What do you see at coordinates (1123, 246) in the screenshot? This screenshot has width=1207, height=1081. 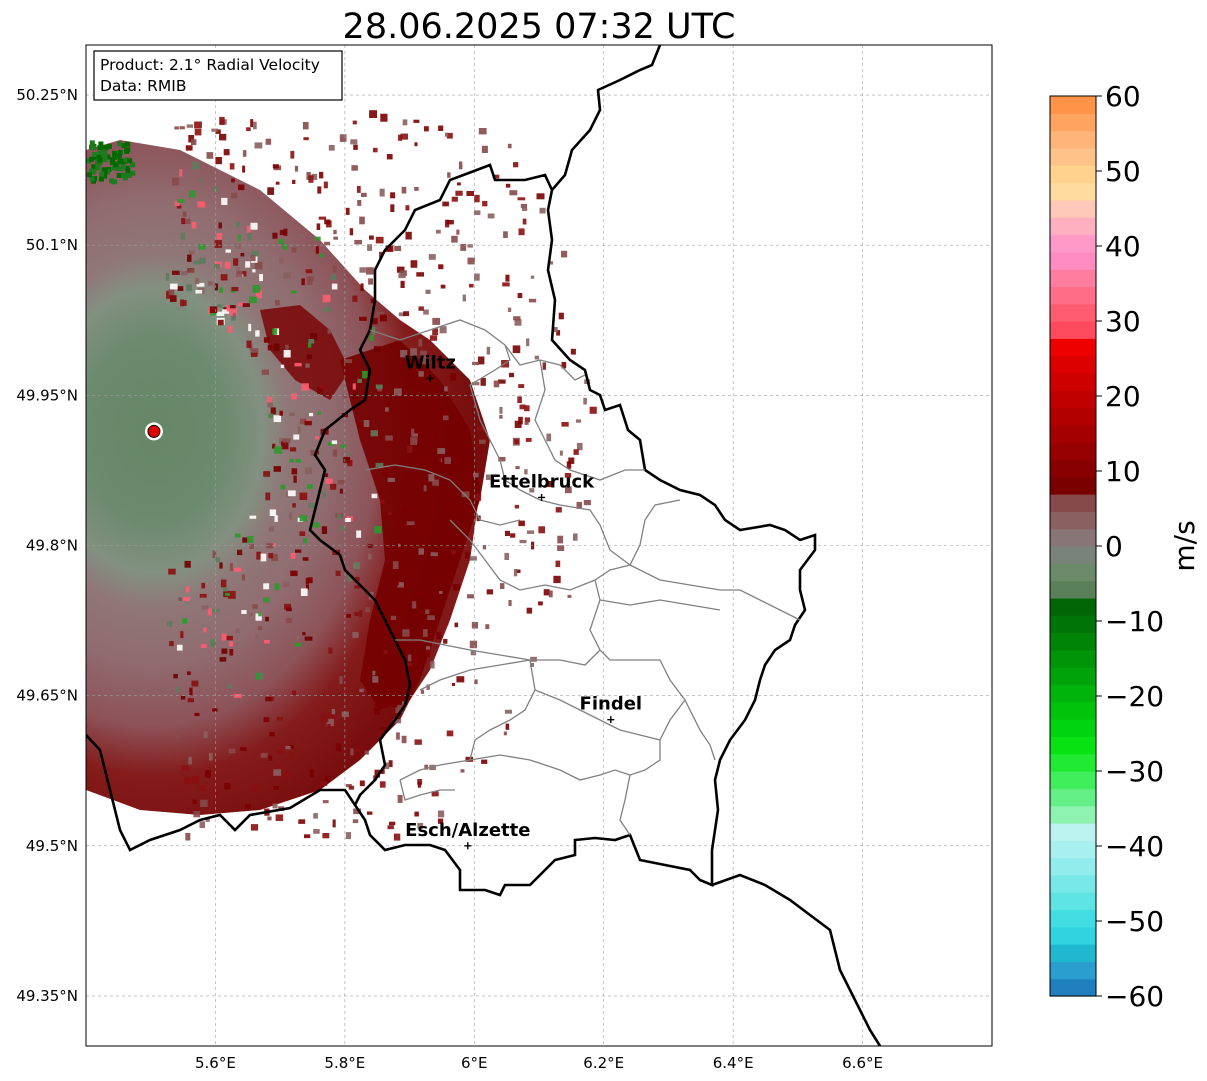 I see `colorbar-tick-label-2: 40` at bounding box center [1123, 246].